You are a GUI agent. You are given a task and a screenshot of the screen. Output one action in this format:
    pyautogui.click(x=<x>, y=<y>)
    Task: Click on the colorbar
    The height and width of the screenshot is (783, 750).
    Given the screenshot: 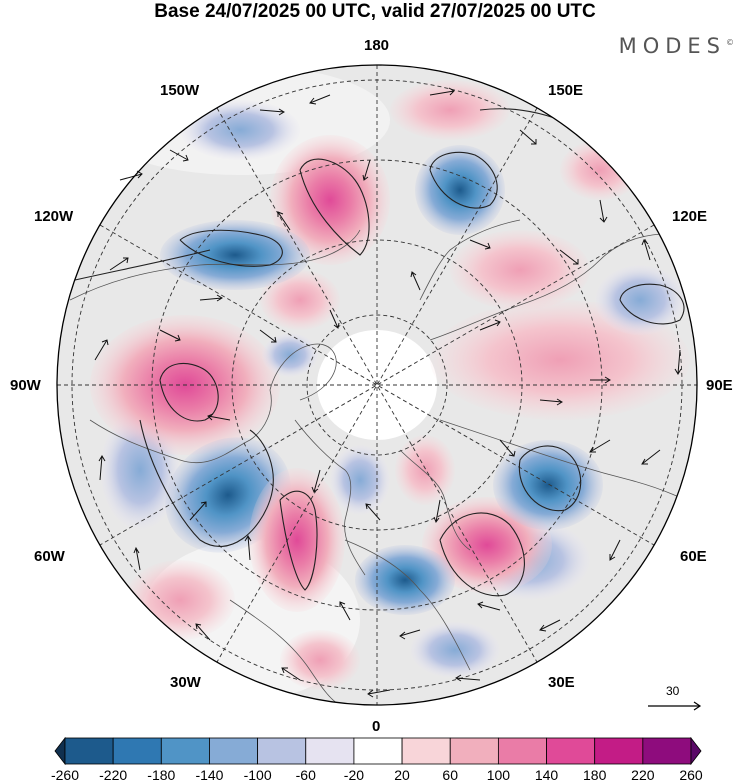 What is the action you would take?
    pyautogui.click(x=378, y=751)
    